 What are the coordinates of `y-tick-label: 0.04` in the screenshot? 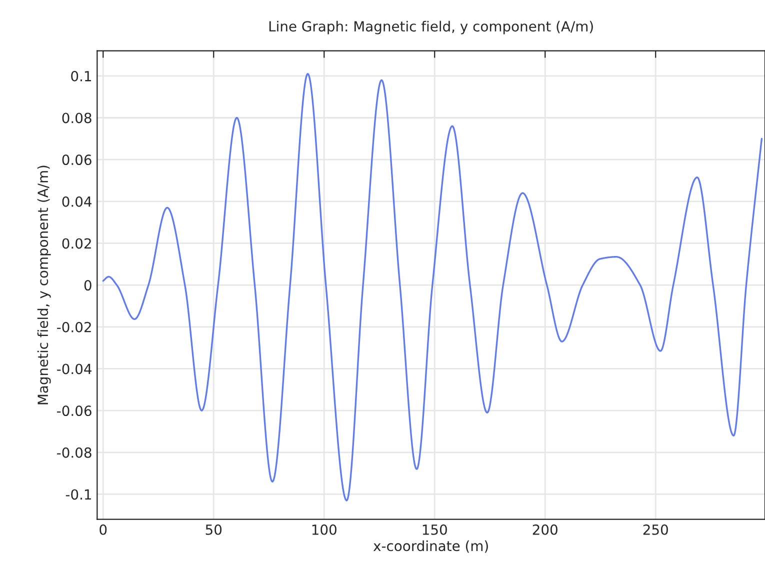 It's located at (77, 201).